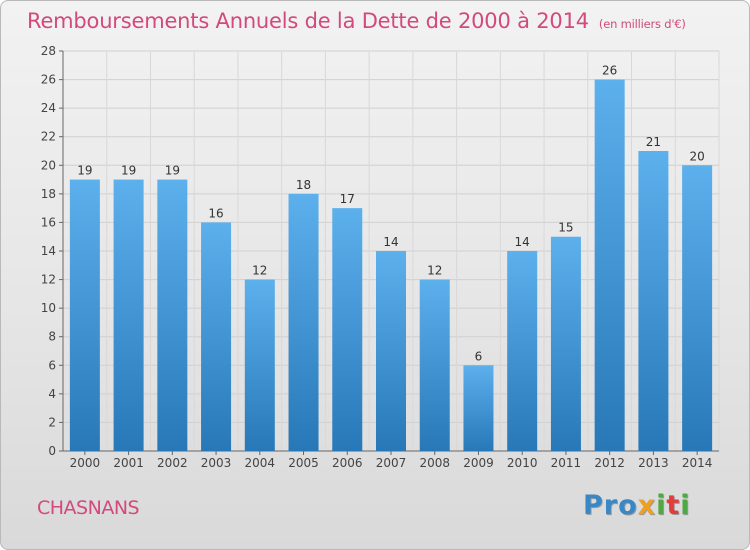  I want to click on bar-2006, so click(347, 329).